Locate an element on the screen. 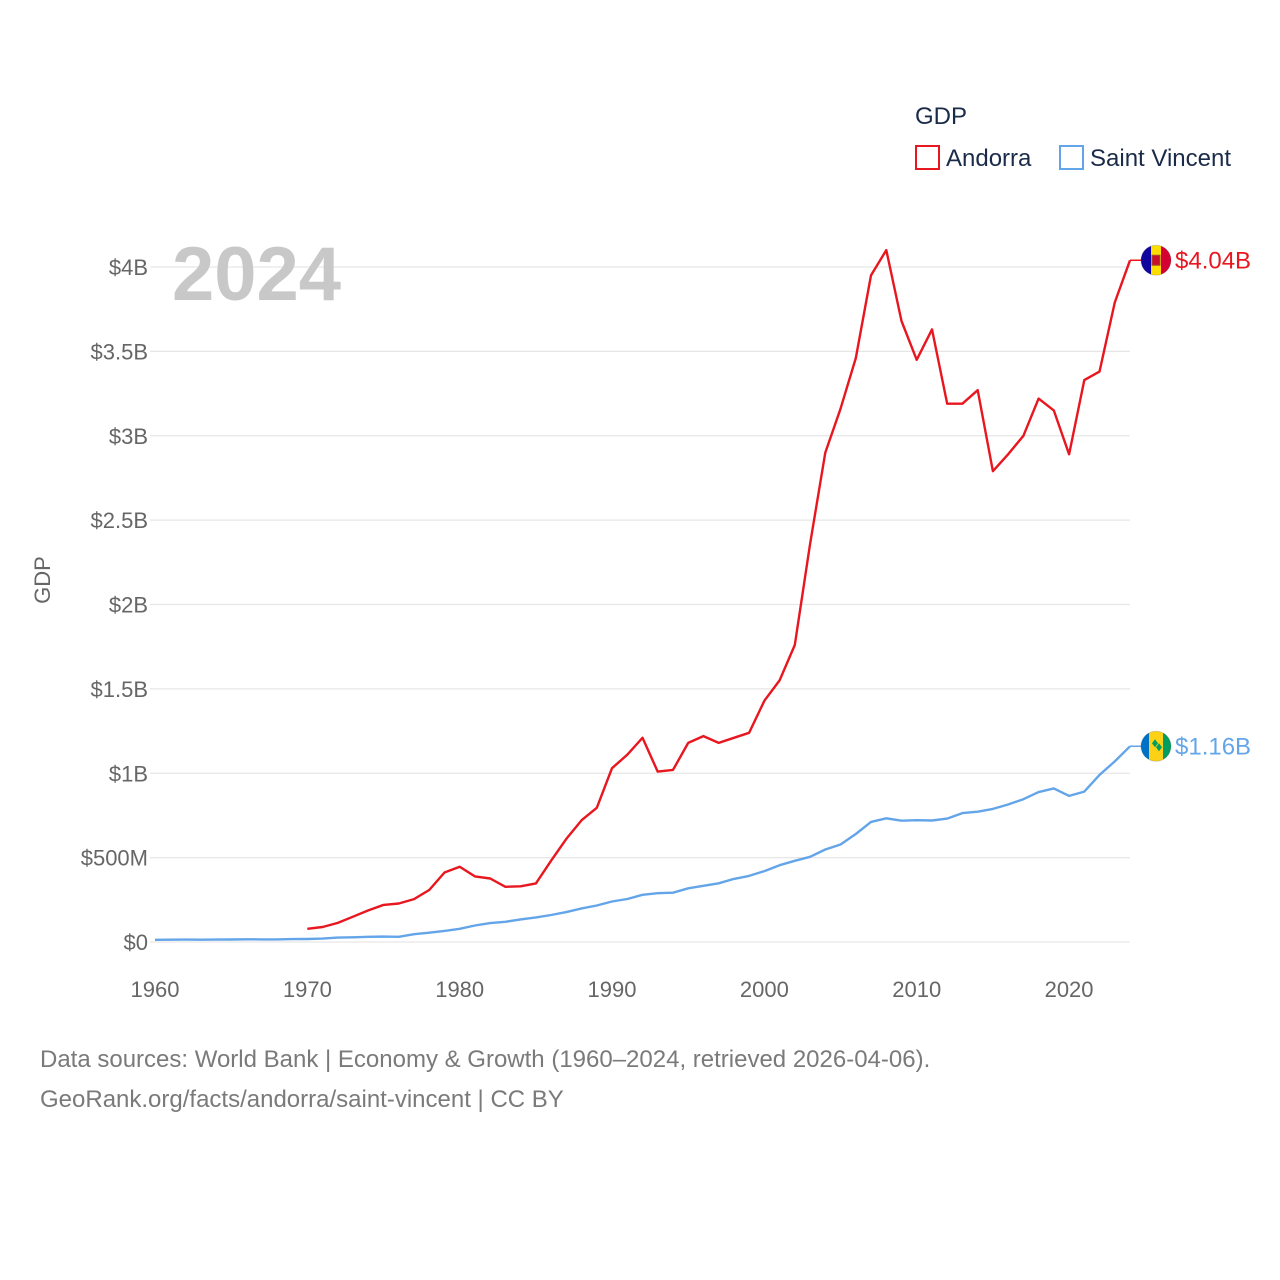 The height and width of the screenshot is (1280, 1280). legend-label-andorra: Andorra is located at coordinates (989, 158).